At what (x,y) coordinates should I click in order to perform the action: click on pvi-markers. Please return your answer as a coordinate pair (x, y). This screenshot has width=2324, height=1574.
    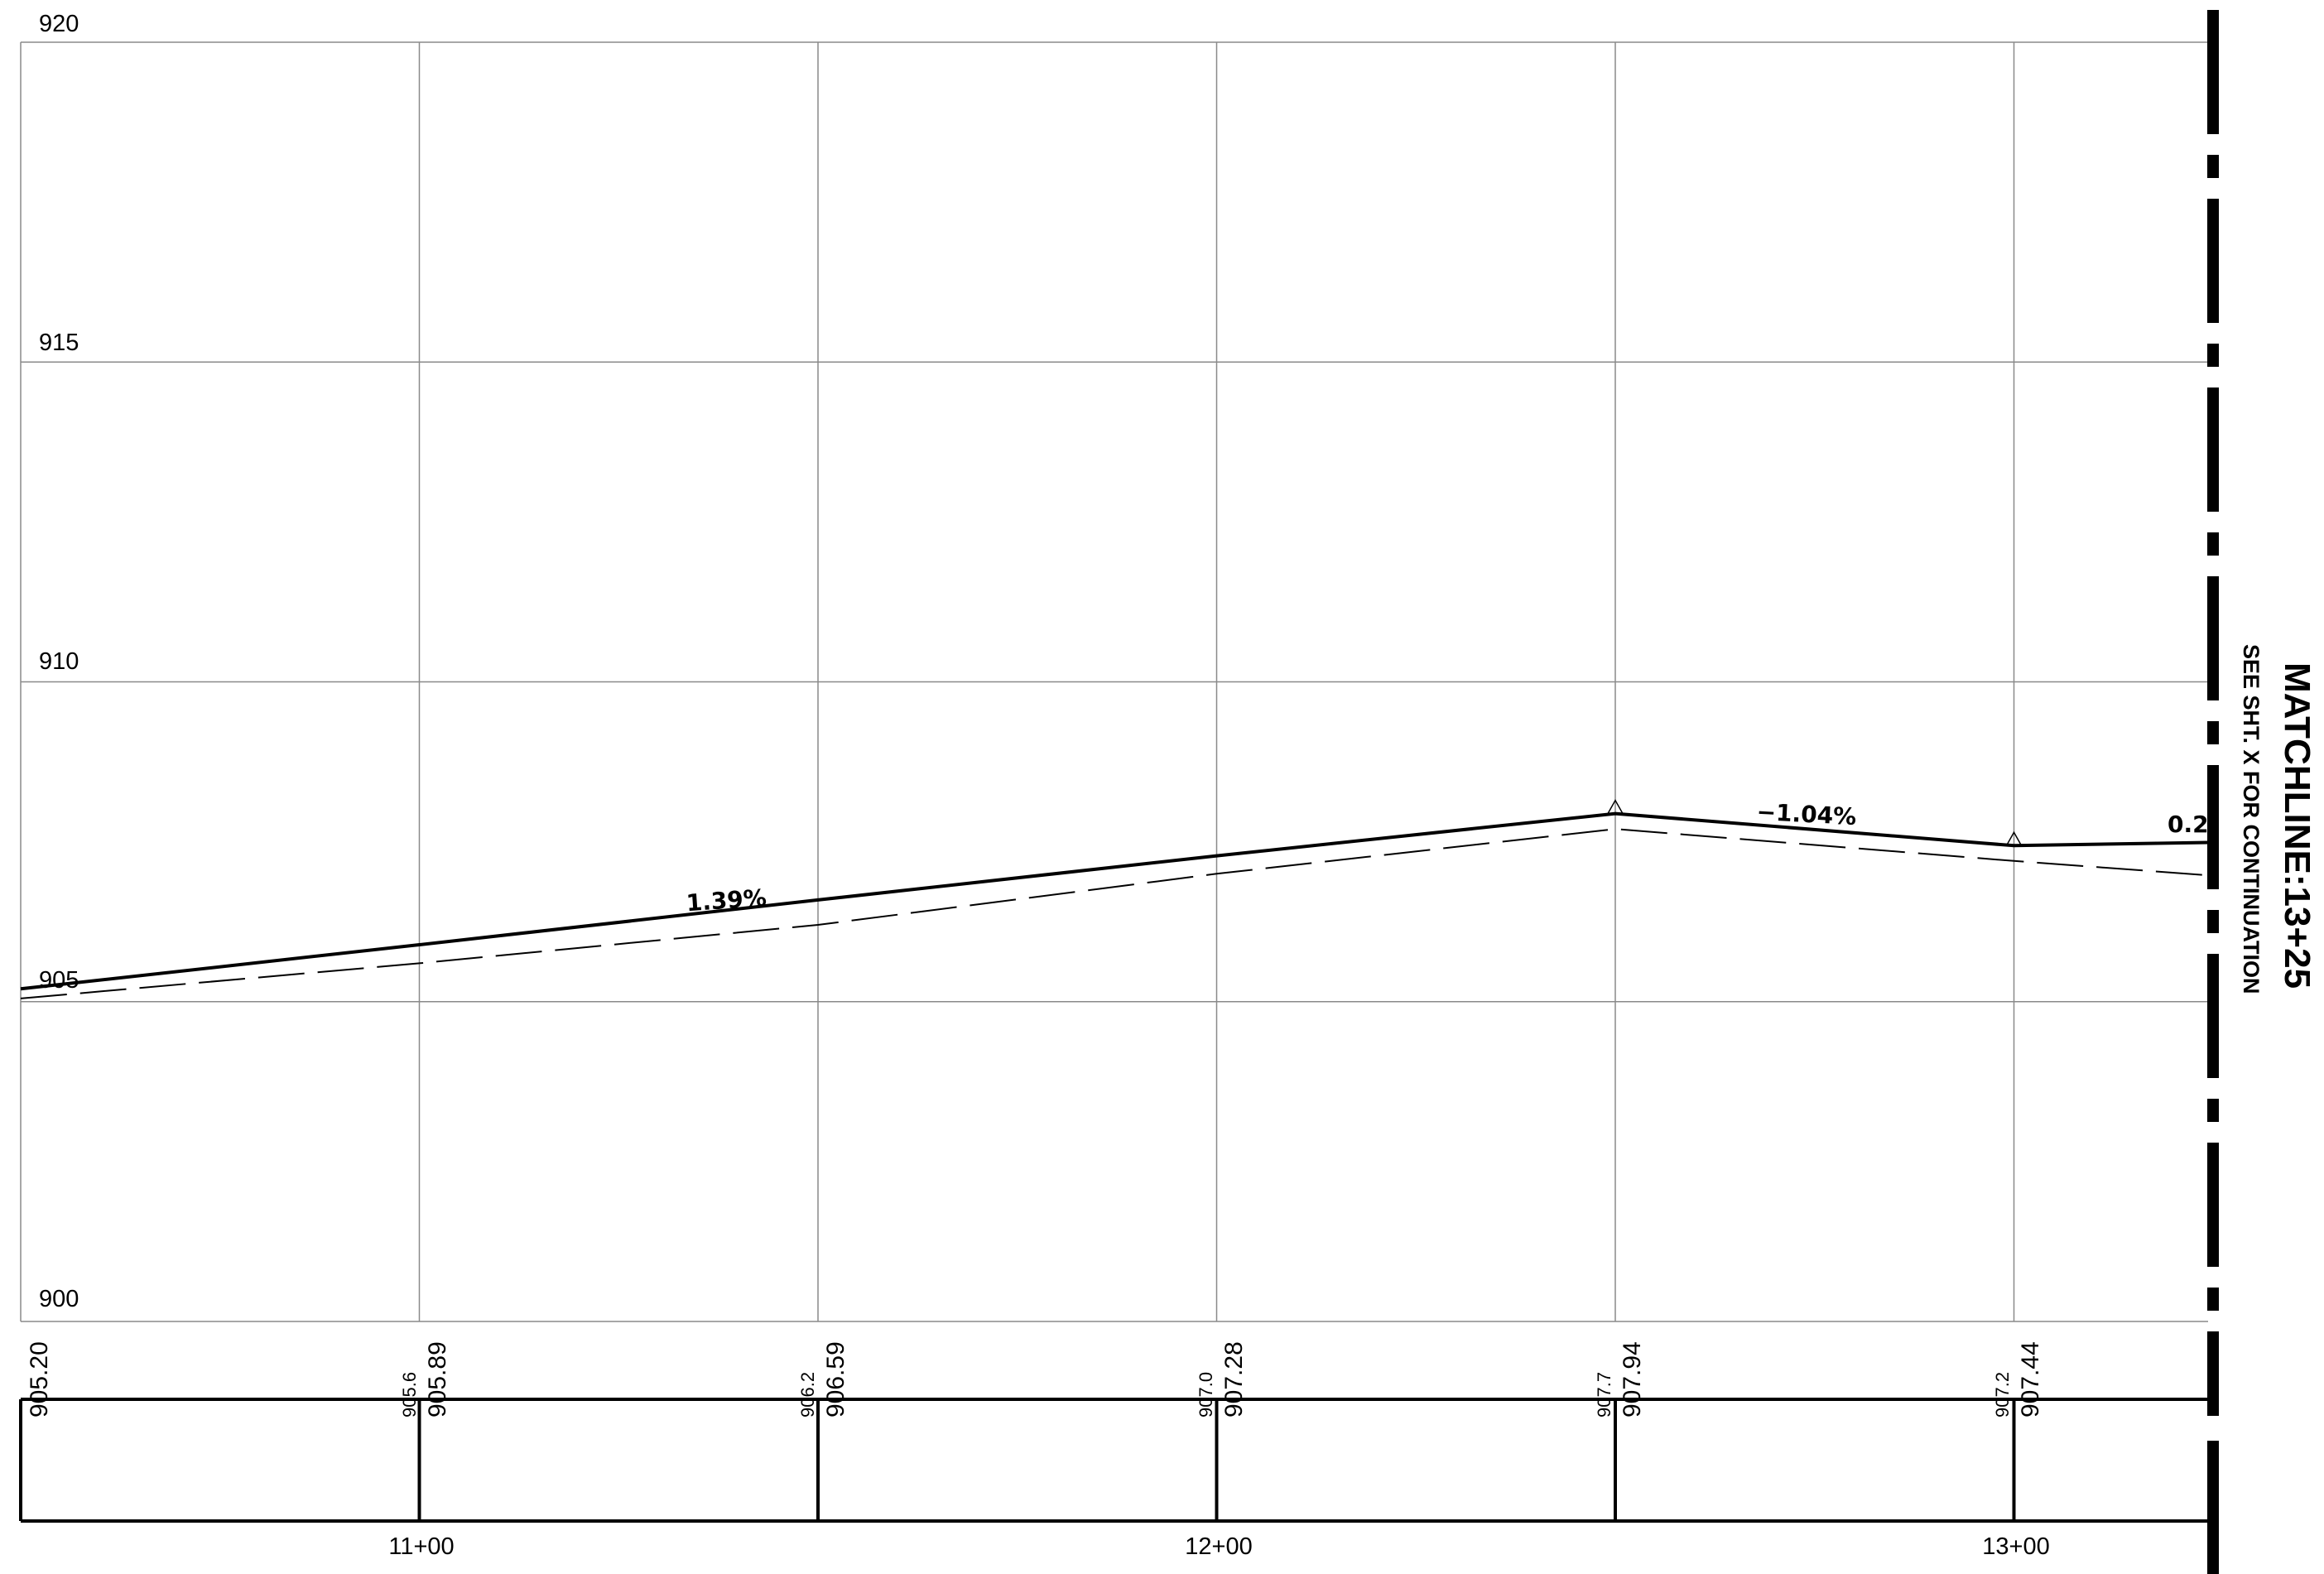
    Looking at the image, I should click on (1814, 823).